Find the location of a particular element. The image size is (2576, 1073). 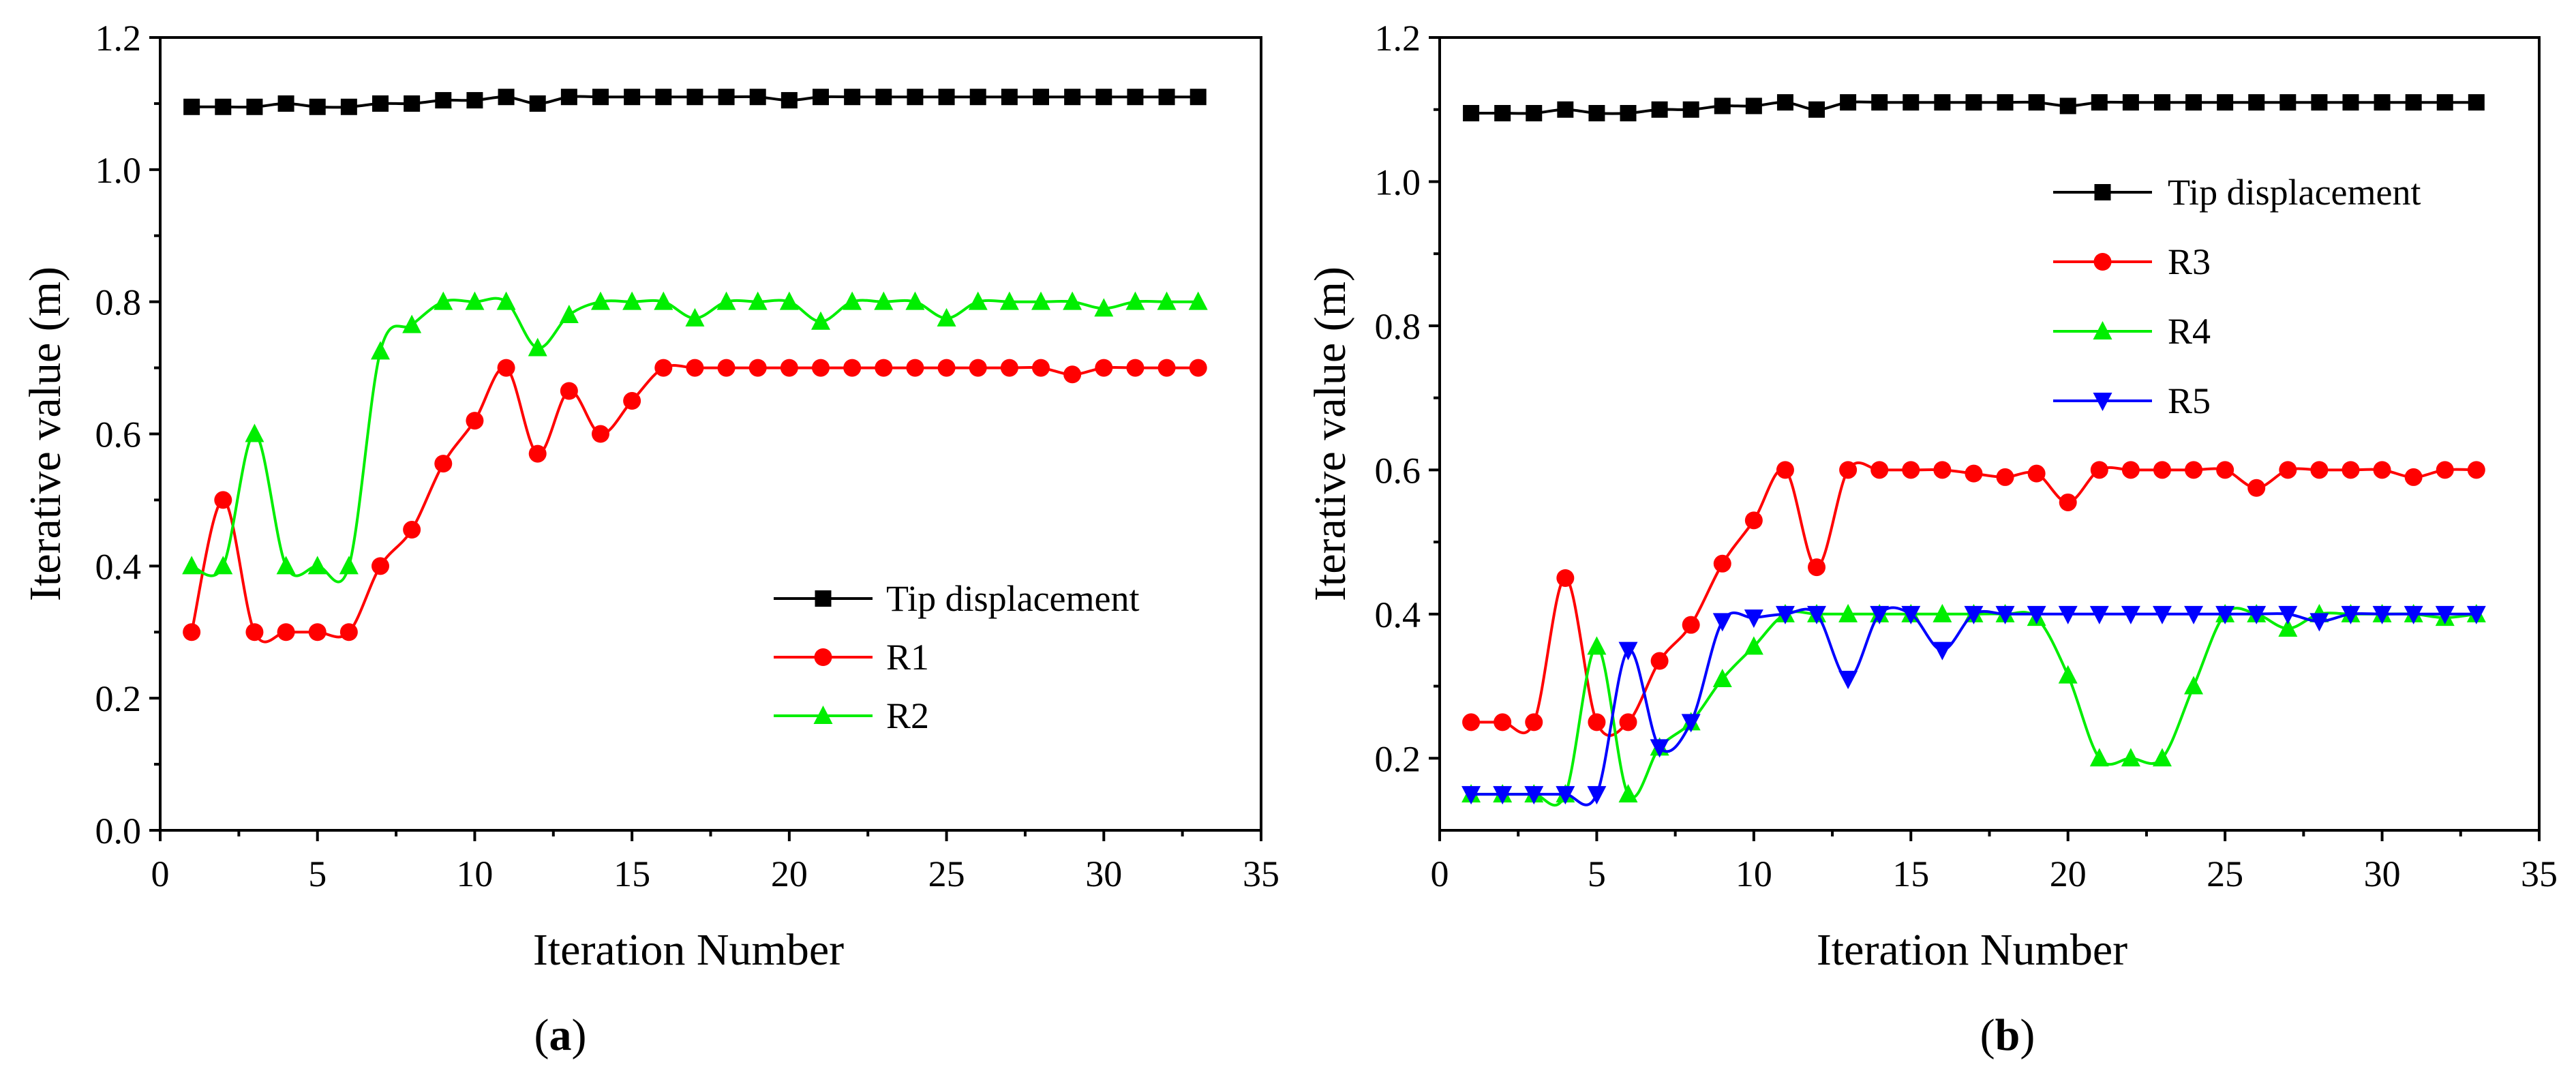

series-r3 is located at coordinates (1973, 599).